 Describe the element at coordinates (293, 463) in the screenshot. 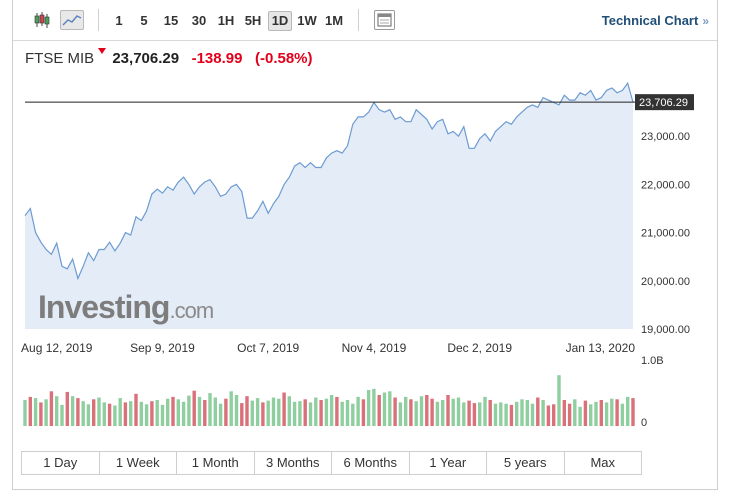

I see `range-3-months: 3 Months` at that location.